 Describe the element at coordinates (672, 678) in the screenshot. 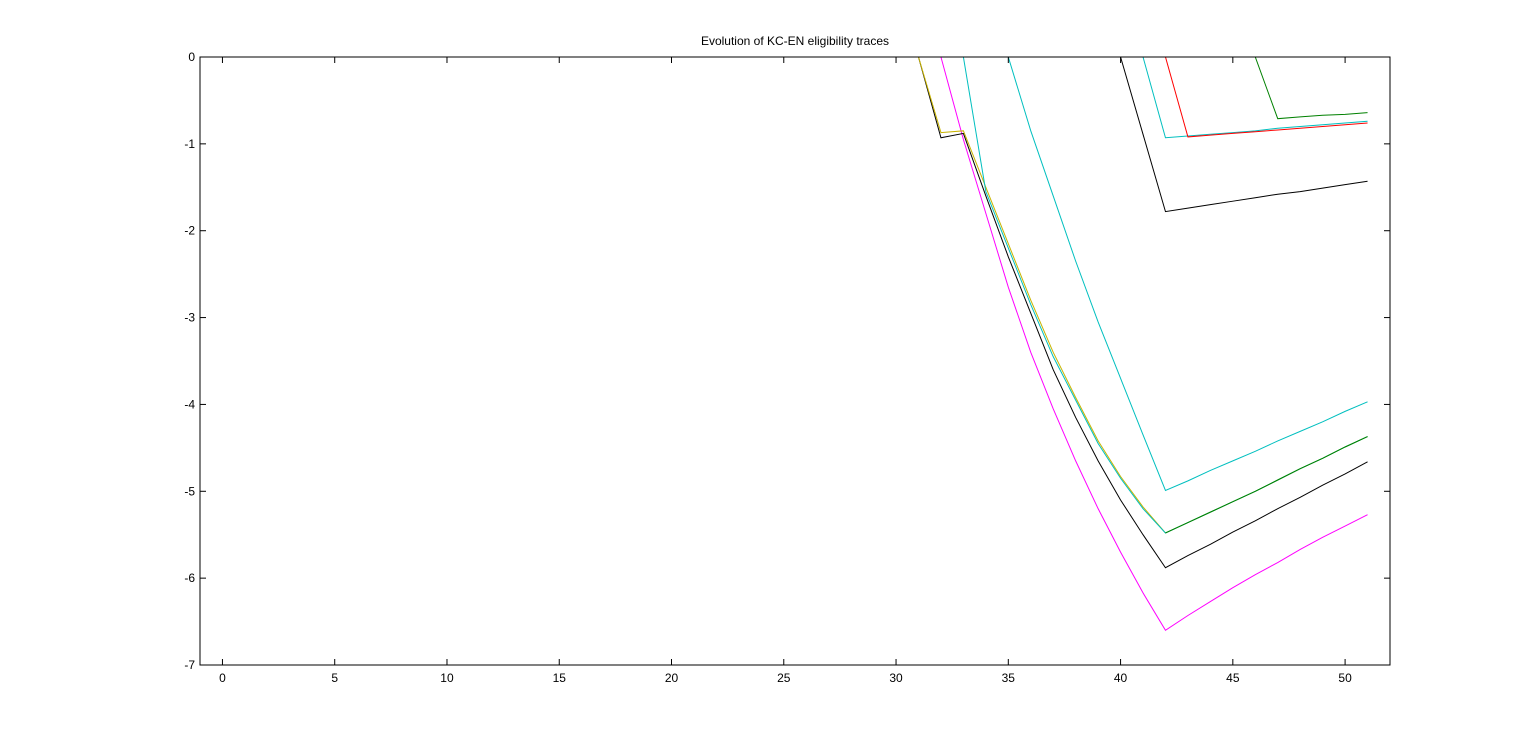

I see `x-tick-label: 20` at that location.